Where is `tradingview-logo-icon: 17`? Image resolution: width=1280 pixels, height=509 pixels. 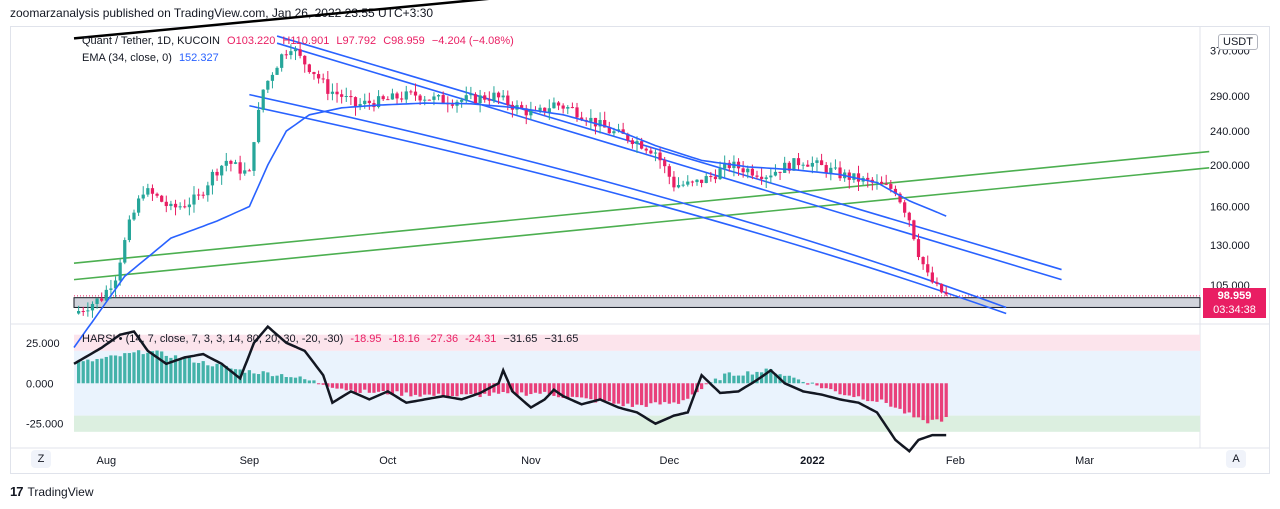
tradingview-logo-icon: 17 is located at coordinates (17, 491).